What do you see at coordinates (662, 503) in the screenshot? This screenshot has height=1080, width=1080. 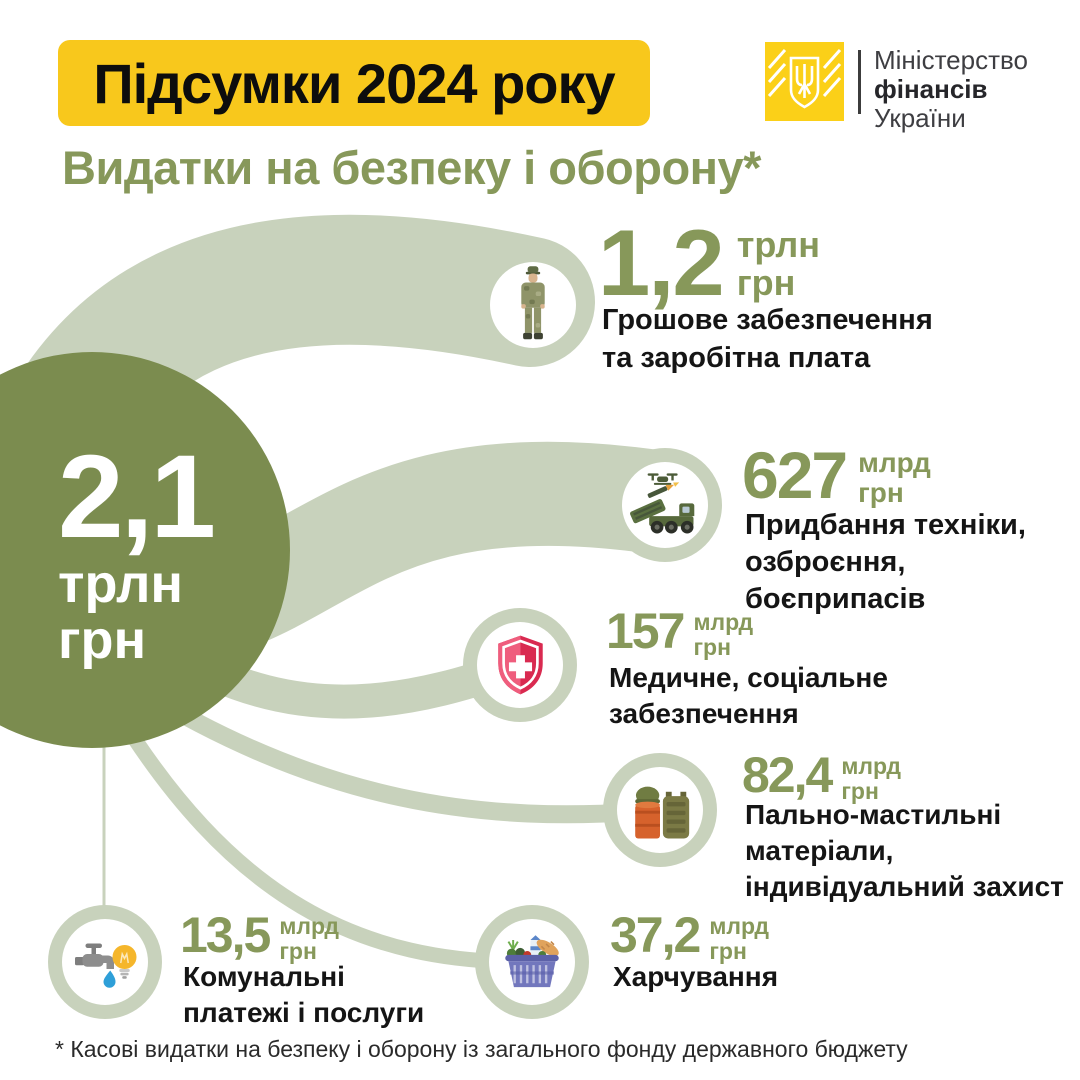 I see `mlrs-drone-icon` at bounding box center [662, 503].